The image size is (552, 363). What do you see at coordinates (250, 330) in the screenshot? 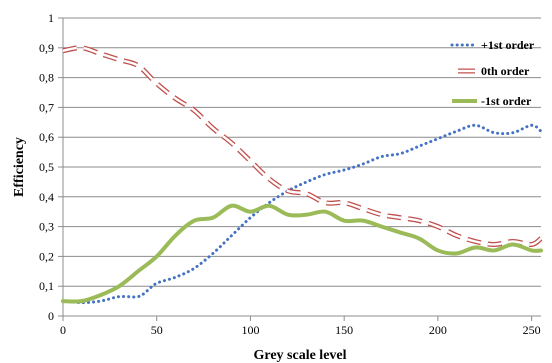
I see `x-tick-label: 100` at bounding box center [250, 330].